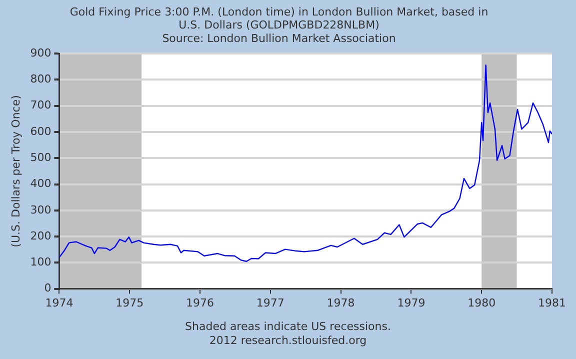 Image resolution: width=576 pixels, height=359 pixels. I want to click on y-tick-label: 700, so click(41, 105).